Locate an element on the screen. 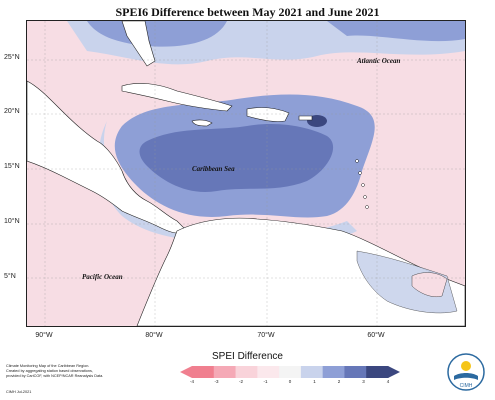 This screenshot has height=400, width=495. lon-label-60w: 60°W is located at coordinates (376, 335).